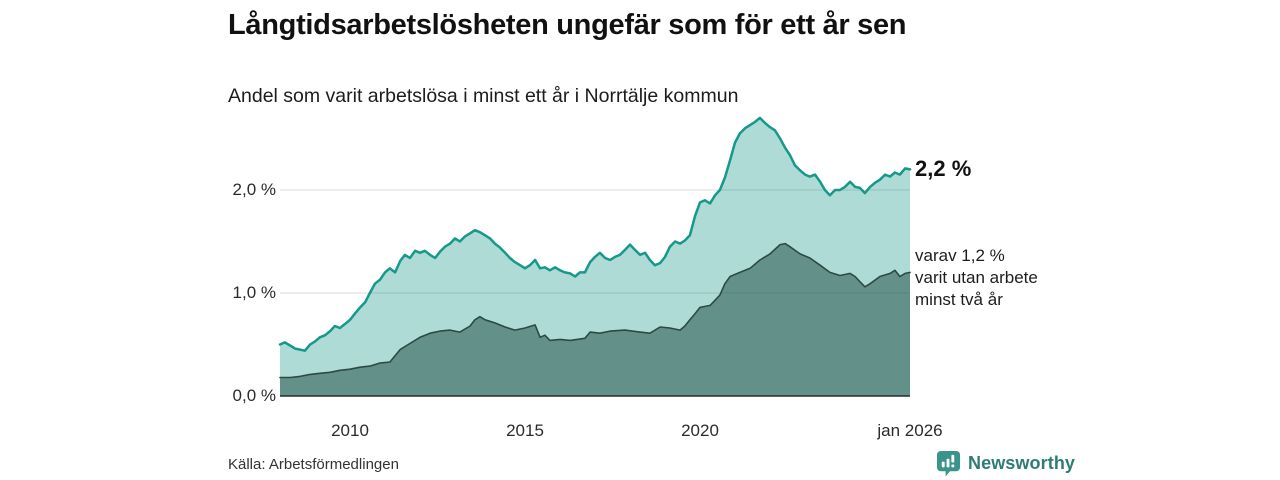 The height and width of the screenshot is (480, 1280). What do you see at coordinates (350, 430) in the screenshot?
I see `x-axis-label: 2010` at bounding box center [350, 430].